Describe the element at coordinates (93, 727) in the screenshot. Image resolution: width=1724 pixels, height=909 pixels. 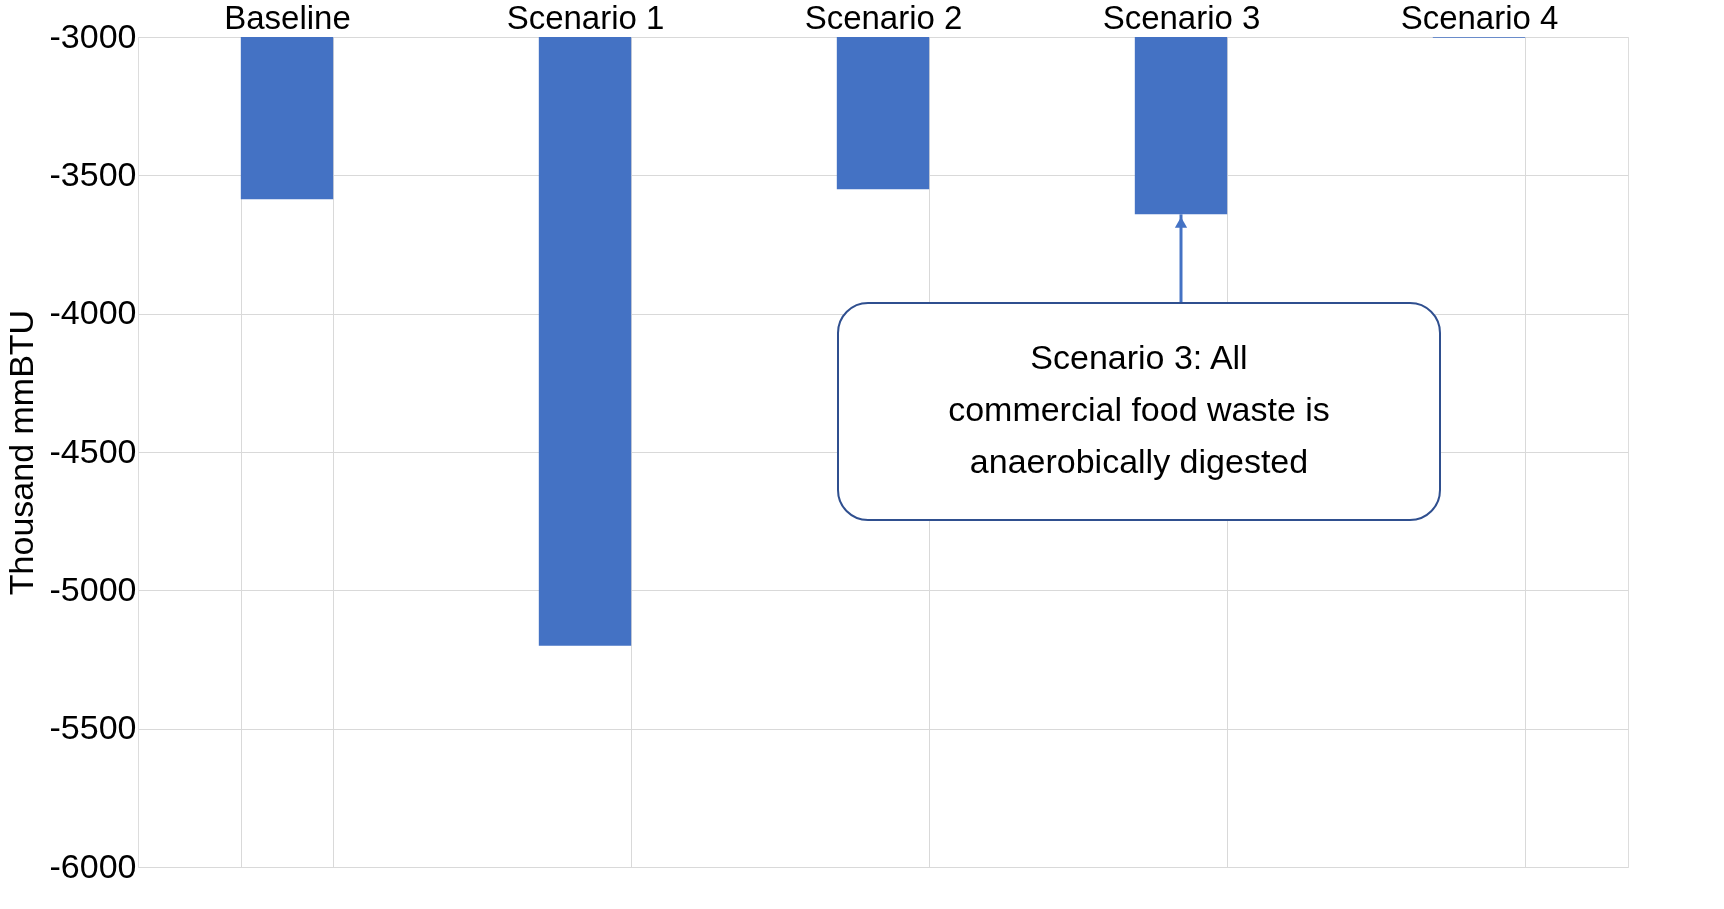
I see `y-tick-label: -5500` at that location.